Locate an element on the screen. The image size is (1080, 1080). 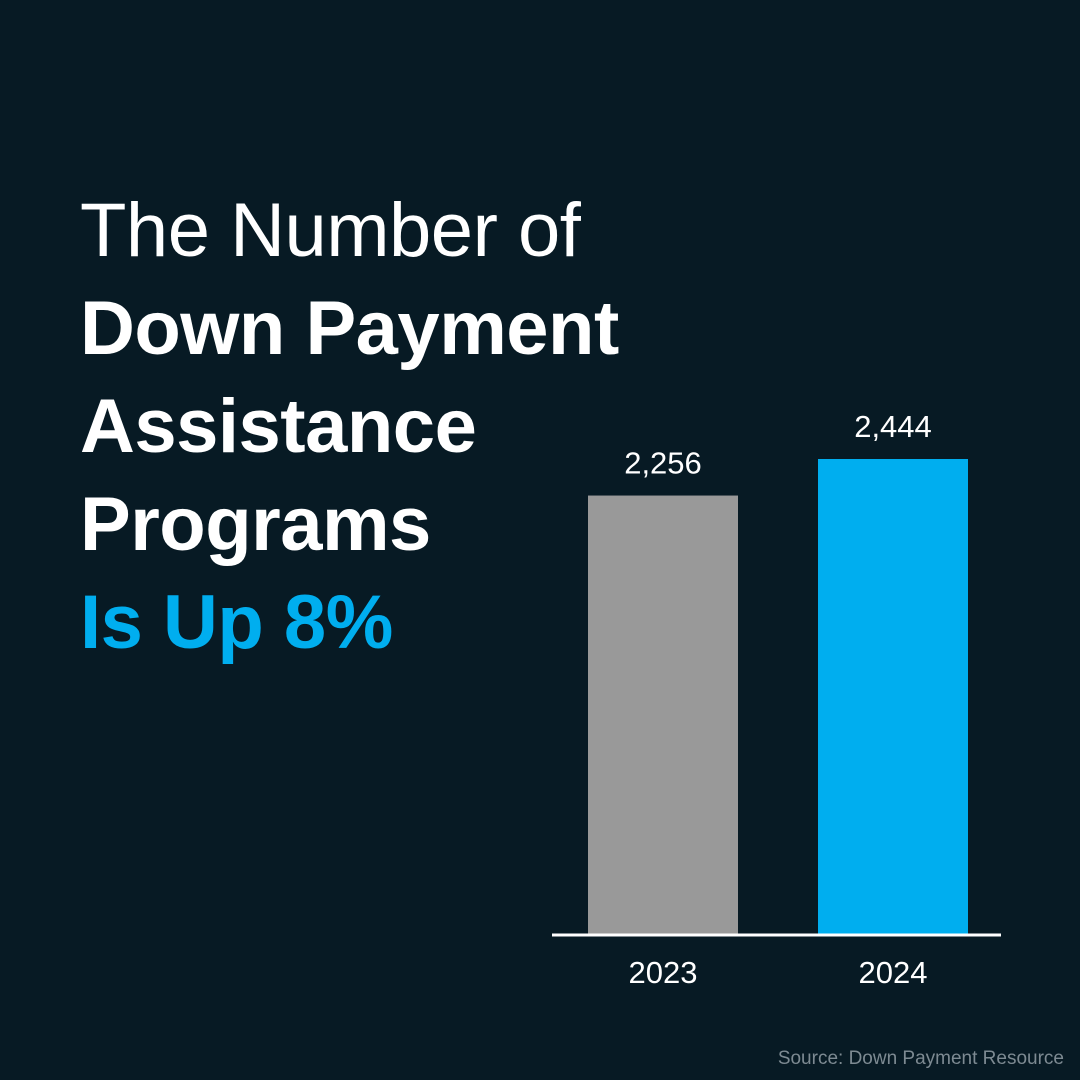
bar-2024 is located at coordinates (893, 696).